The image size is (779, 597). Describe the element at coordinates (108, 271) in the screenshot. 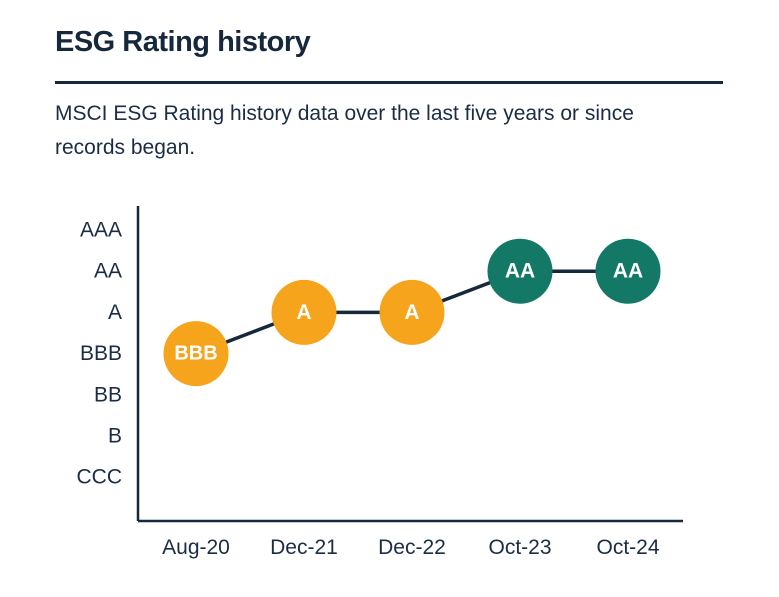

I see `y-axis-label: AA` at that location.